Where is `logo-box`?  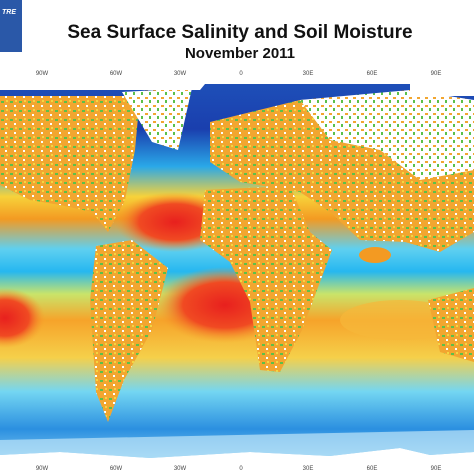
logo-box is located at coordinates (11, 26).